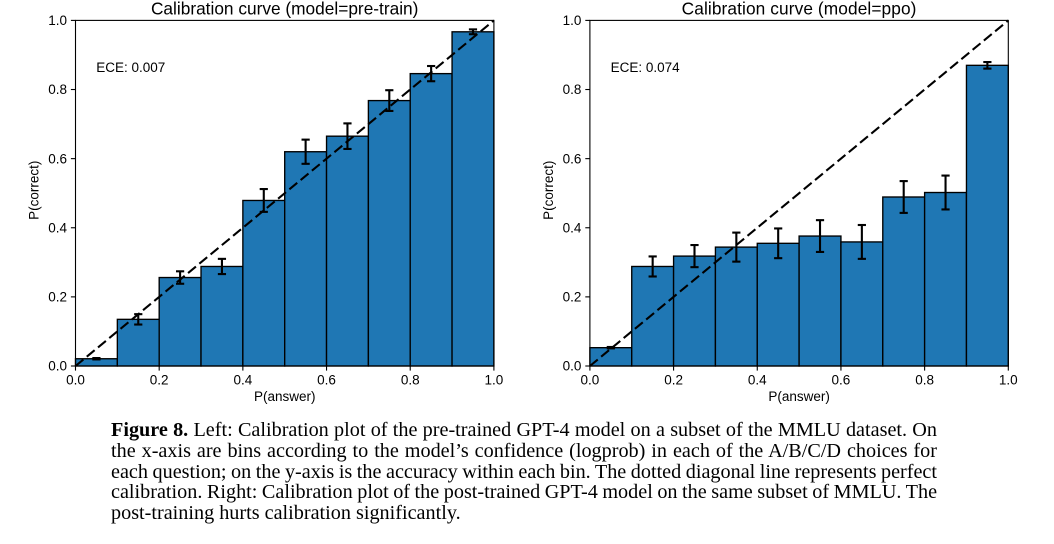 This screenshot has height=544, width=1054. What do you see at coordinates (130, 67) in the screenshot?
I see `svg-text: ECE: 0.007` at bounding box center [130, 67].